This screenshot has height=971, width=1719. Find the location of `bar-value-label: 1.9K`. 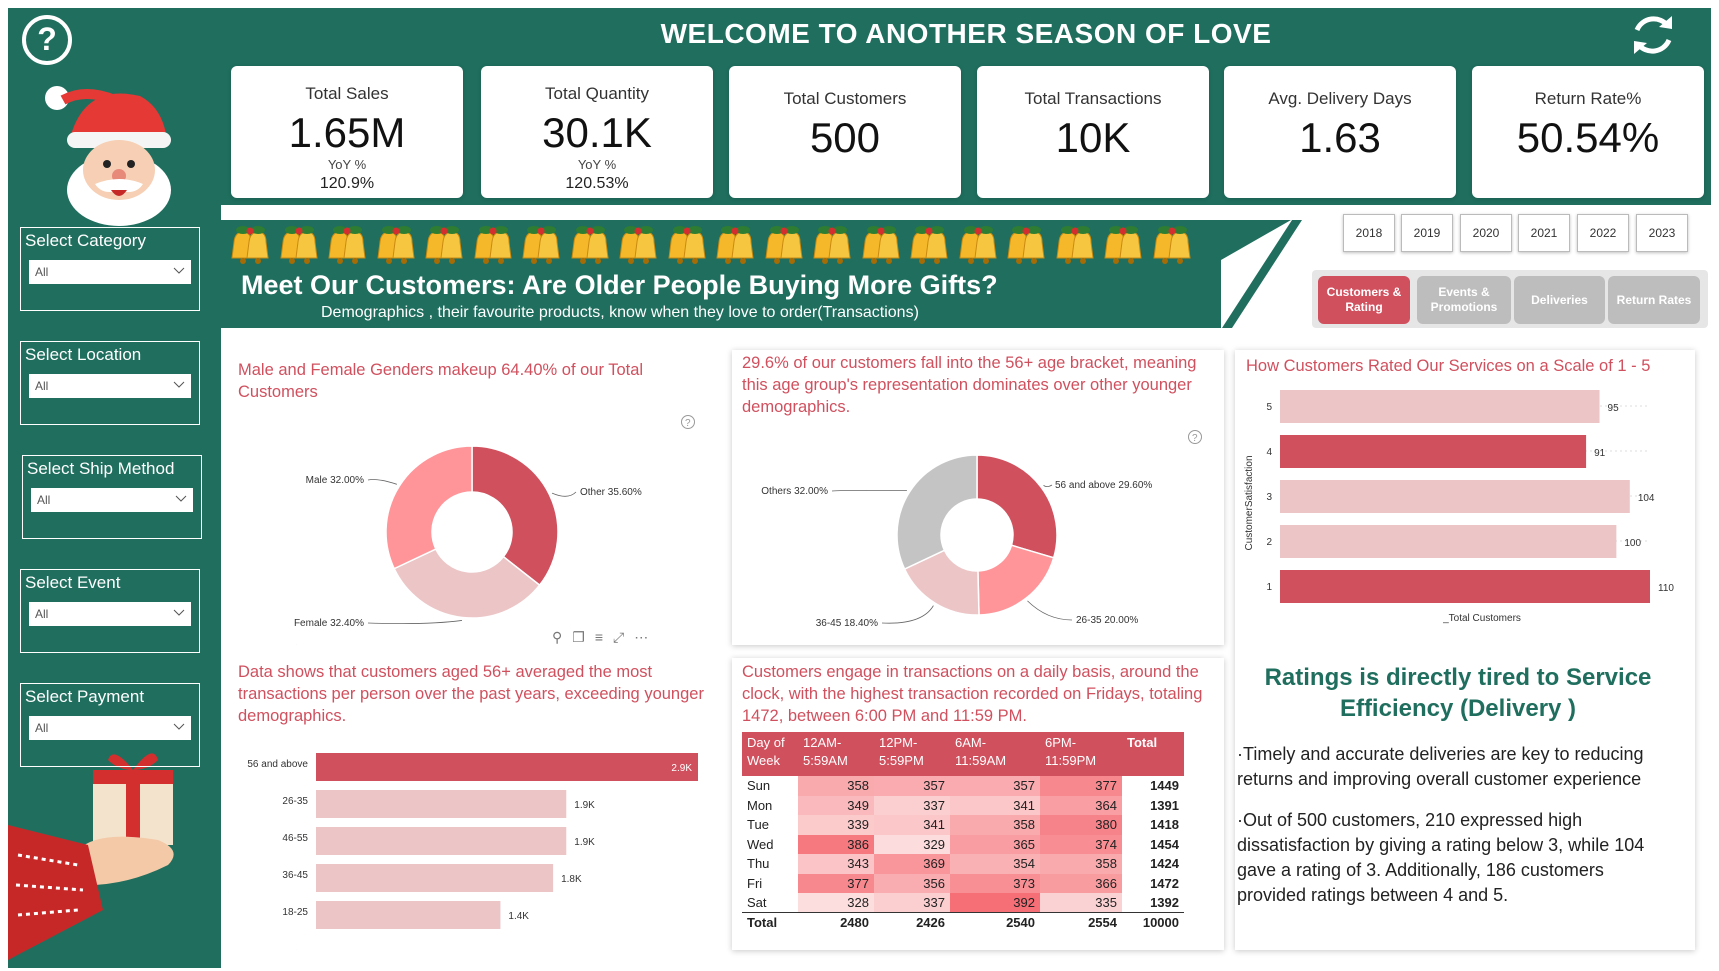

bar-value-label: 1.9K is located at coordinates (584, 805).